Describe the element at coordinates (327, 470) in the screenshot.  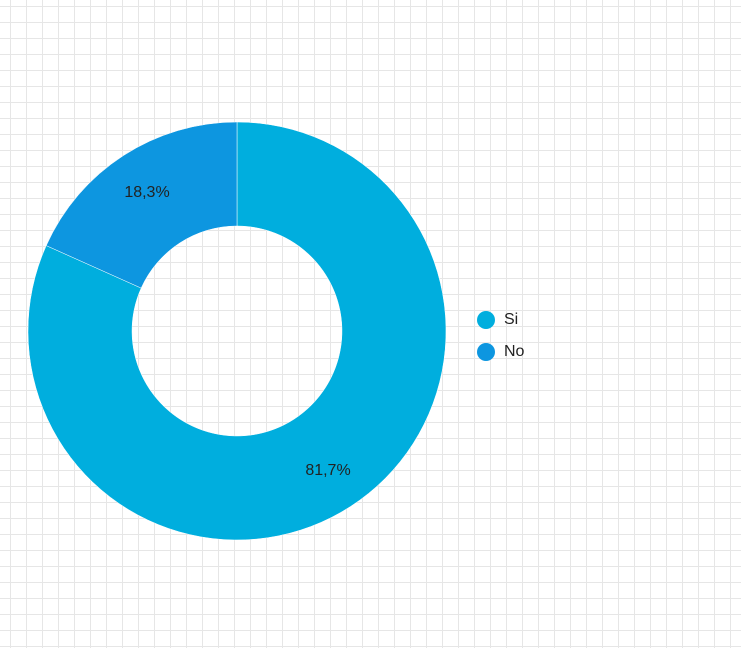
I see `data-label-si: 81,7%` at that location.